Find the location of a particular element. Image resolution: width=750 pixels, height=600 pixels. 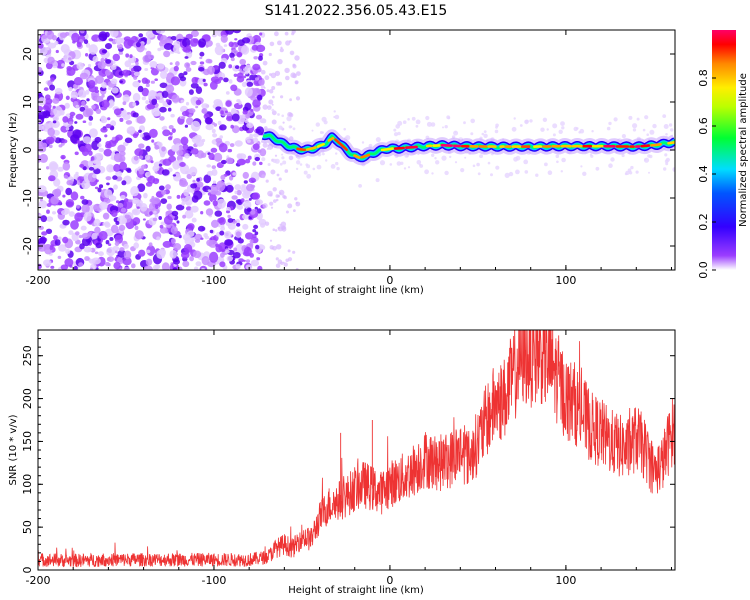

snr-x-axis-label: Height of straight line (km) is located at coordinates (356, 590).